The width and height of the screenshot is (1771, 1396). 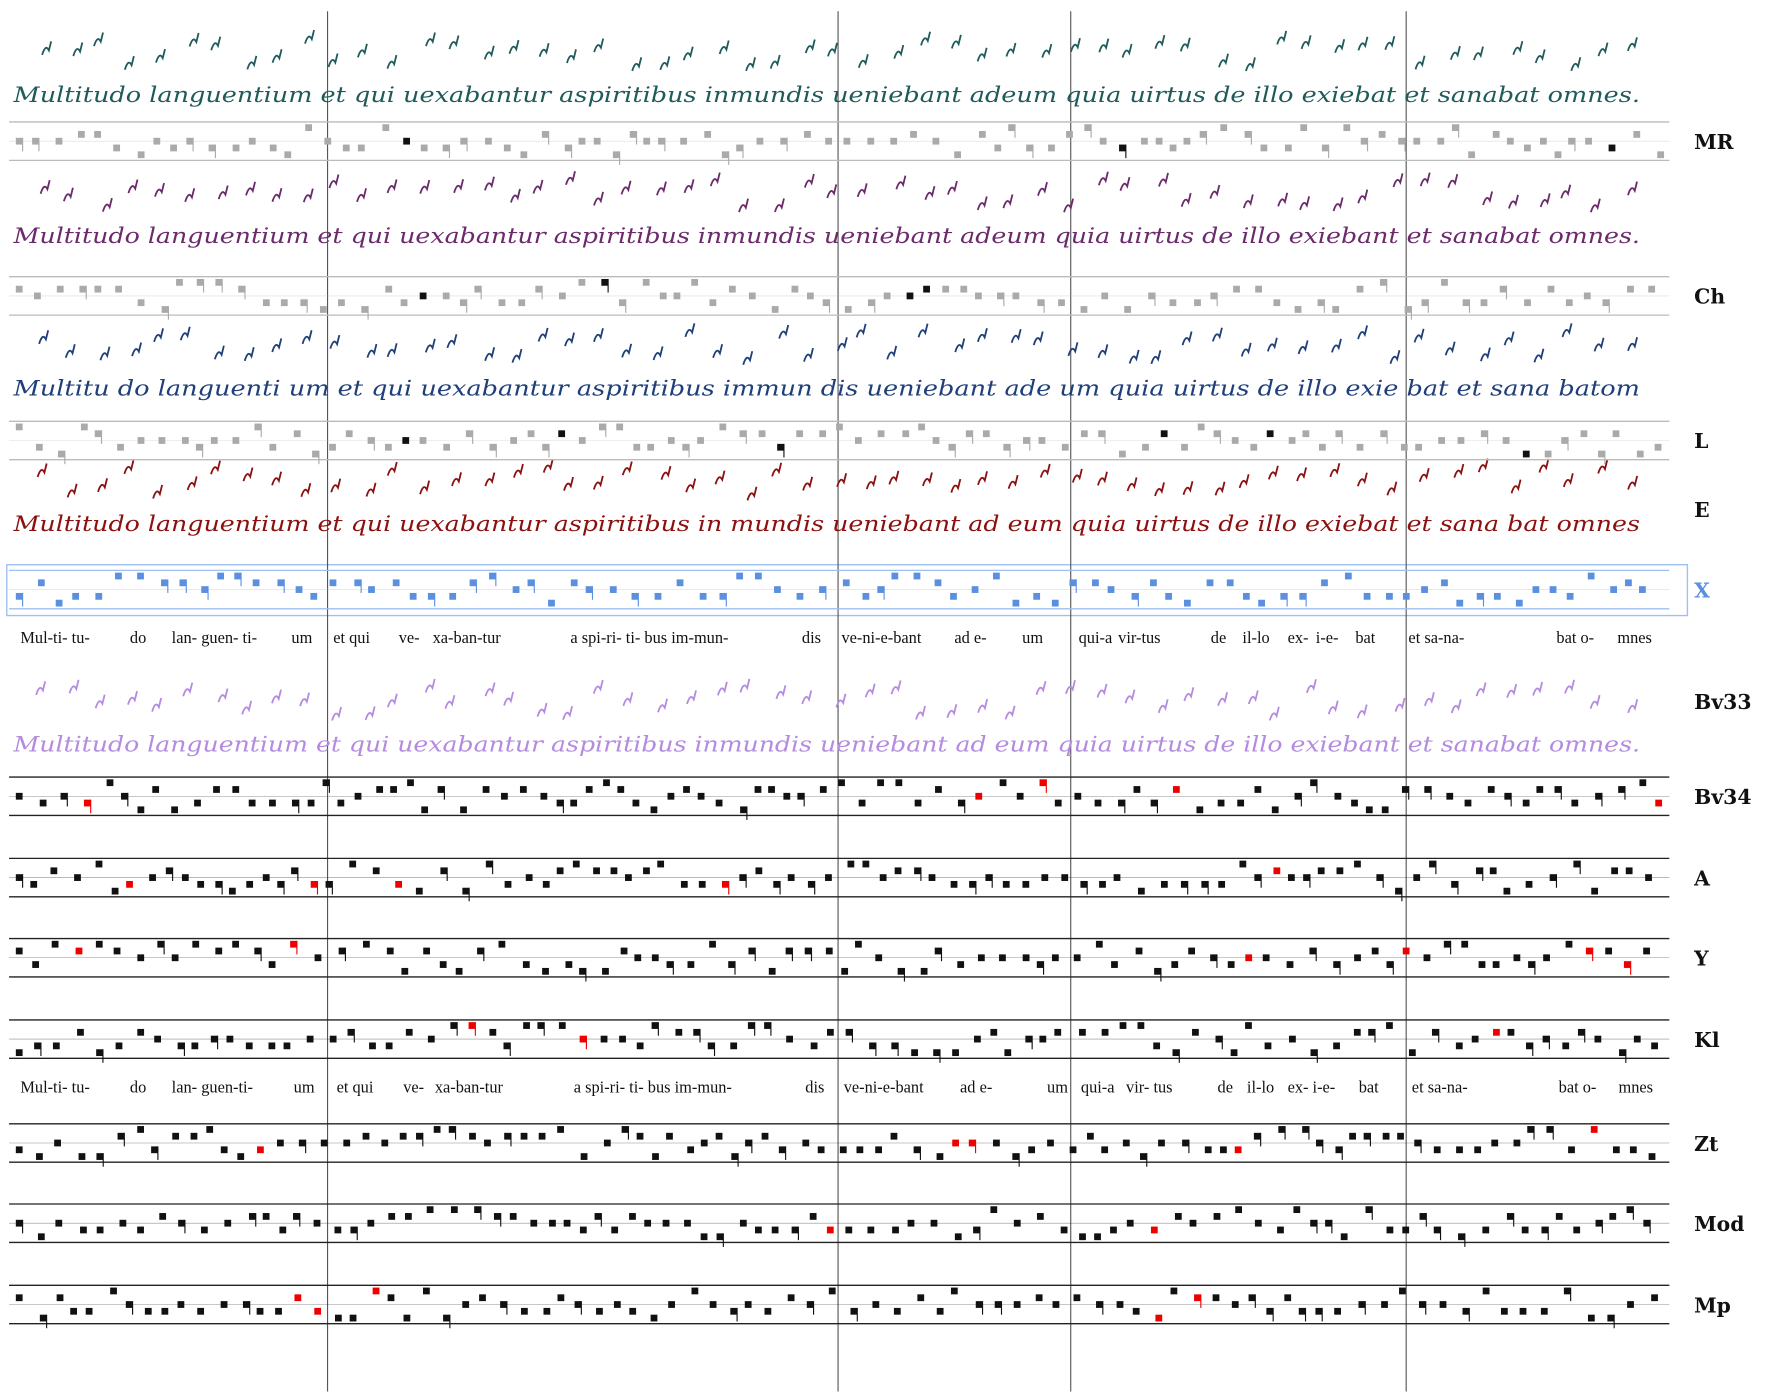 I want to click on lyric-syllable: ve-ni-e-bant, so click(x=884, y=1087).